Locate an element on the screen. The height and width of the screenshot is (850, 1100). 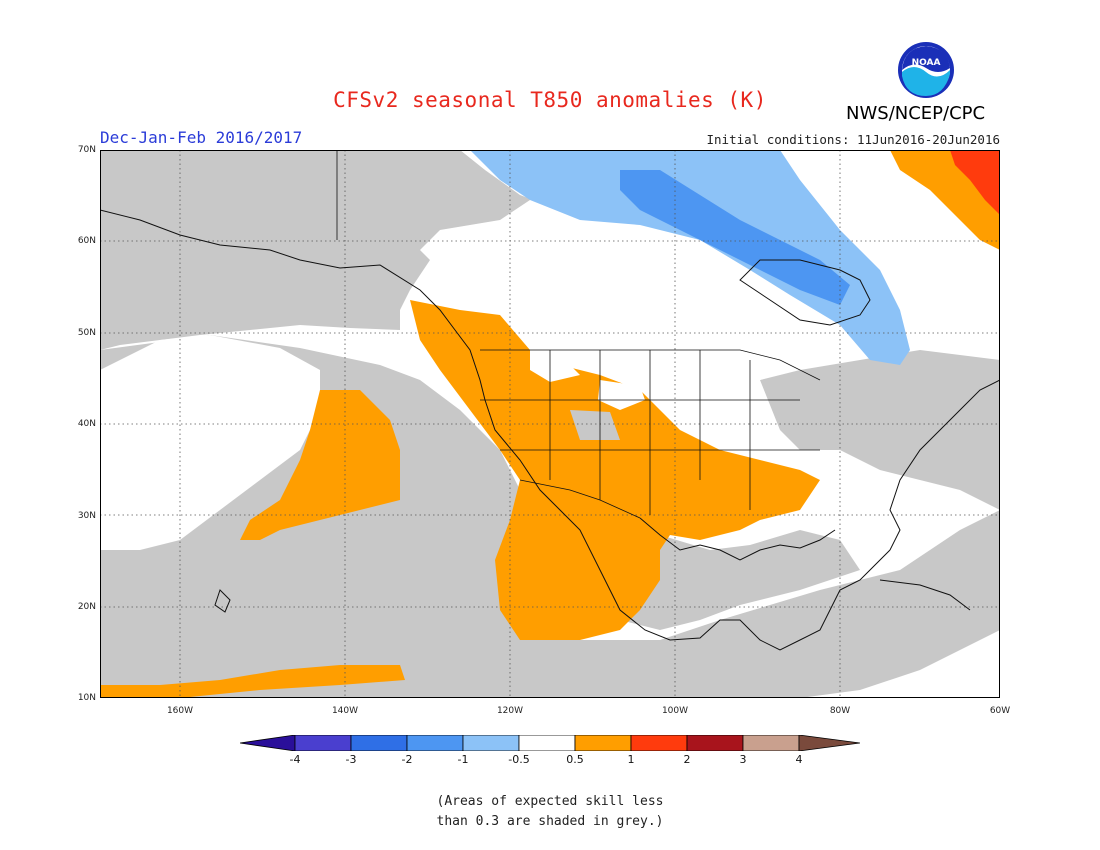
noaa-logo: NOAA is located at coordinates (926, 70).